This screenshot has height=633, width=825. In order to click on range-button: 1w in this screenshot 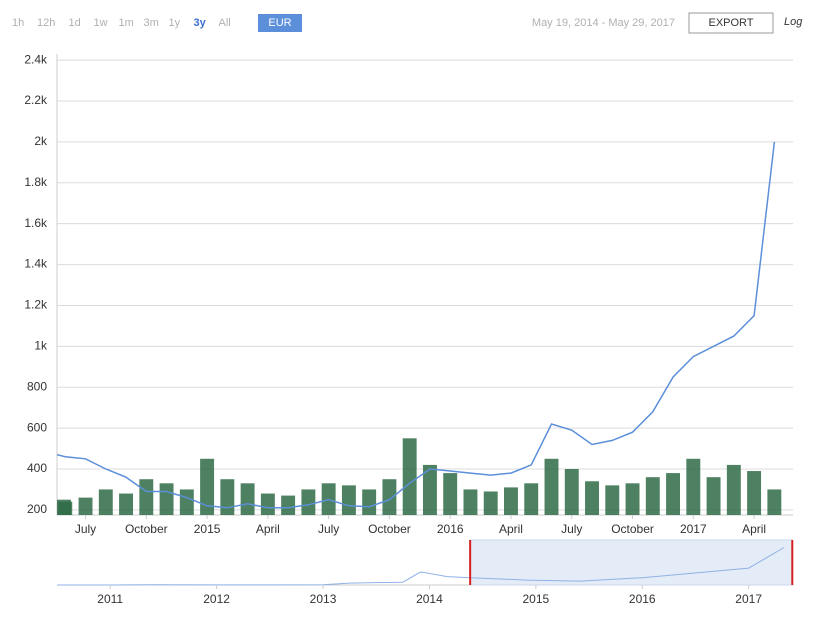, I will do `click(101, 23)`.